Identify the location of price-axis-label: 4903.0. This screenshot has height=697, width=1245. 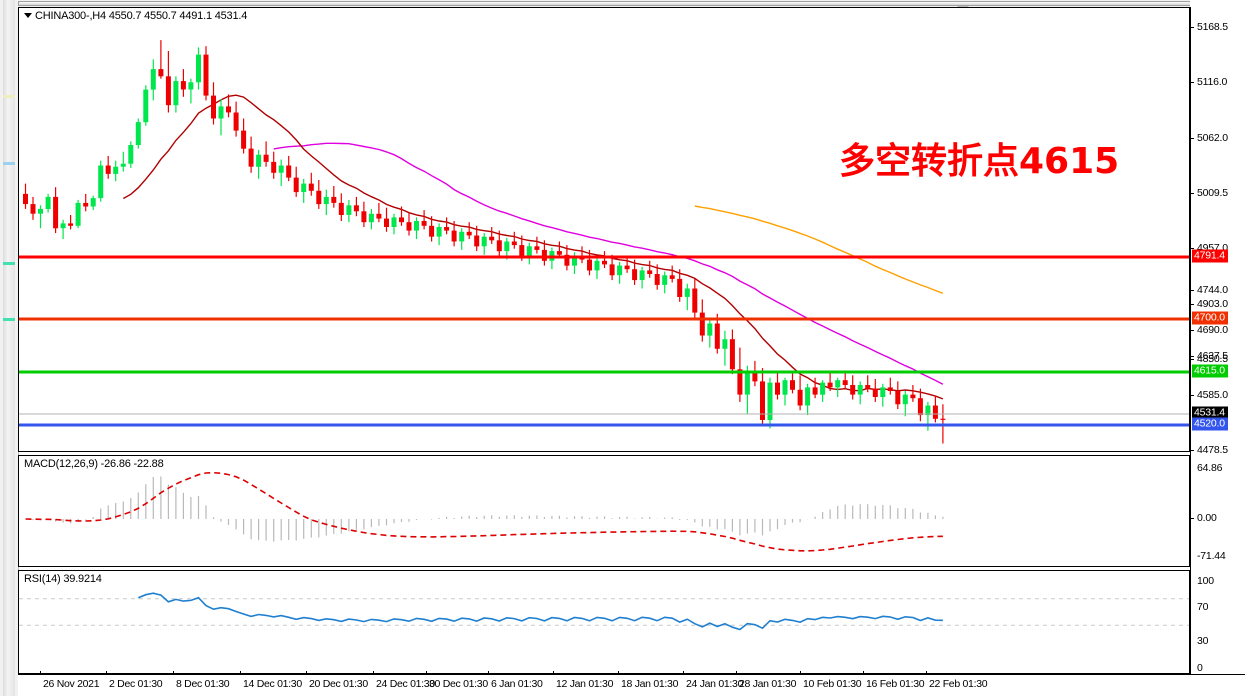
(1212, 304).